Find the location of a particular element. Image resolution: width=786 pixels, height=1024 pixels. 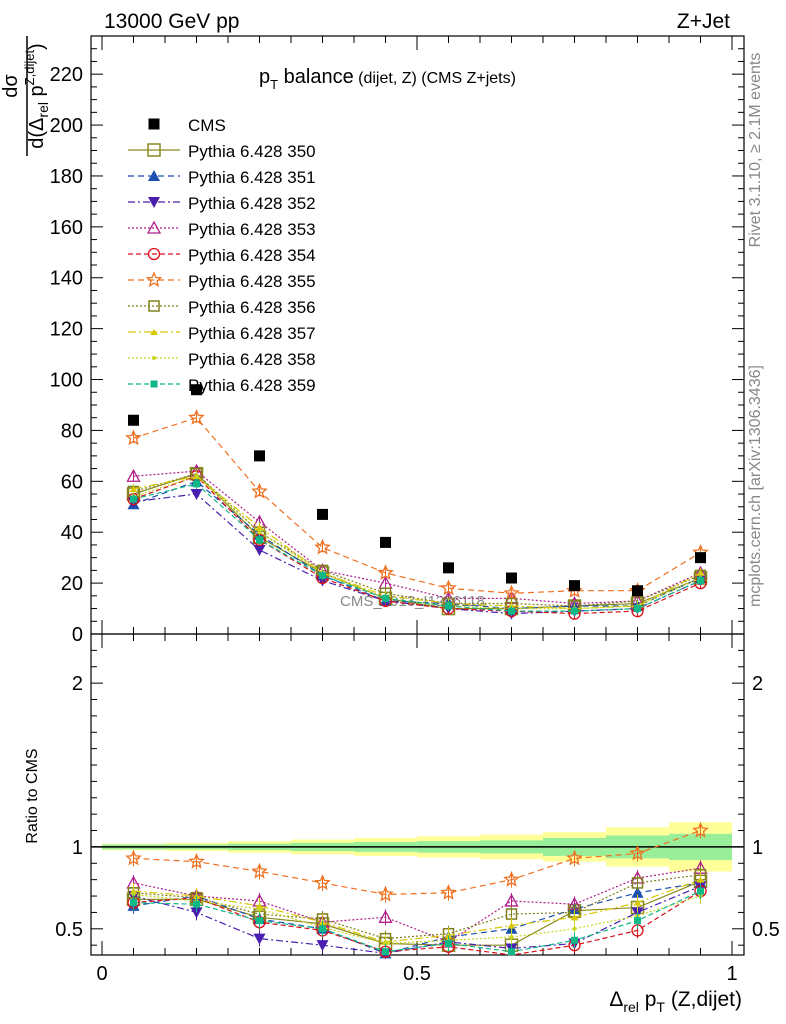

legend-label: Pythia 6.428 354 is located at coordinates (252, 255).